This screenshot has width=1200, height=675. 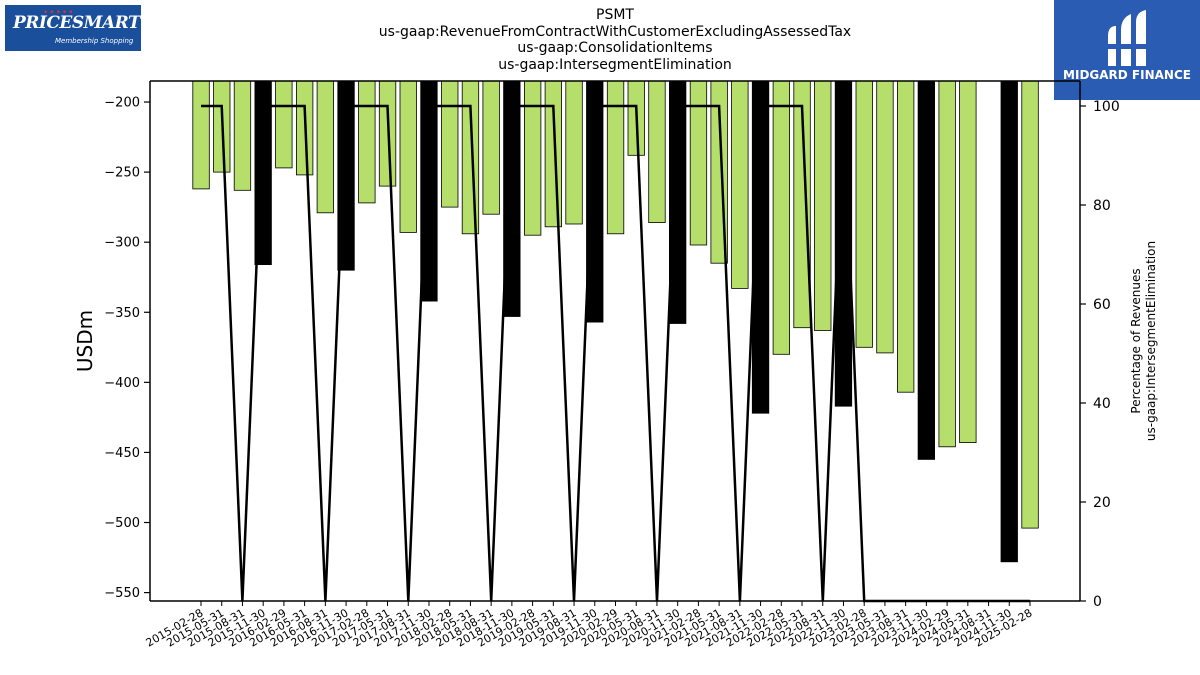 What do you see at coordinates (122, 103) in the screenshot?
I see `y-tick-label: −200` at bounding box center [122, 103].